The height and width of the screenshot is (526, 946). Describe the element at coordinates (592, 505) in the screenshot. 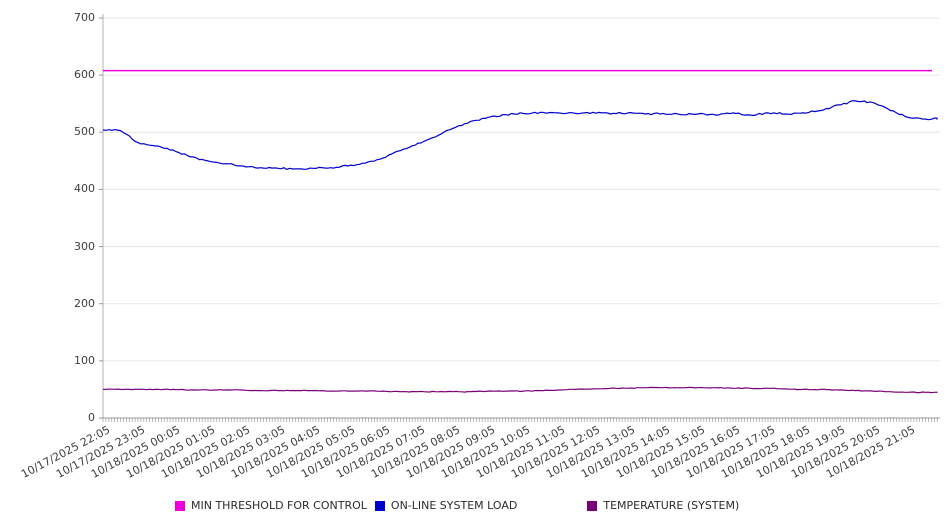

I see `temperature-swatch-icon` at that location.